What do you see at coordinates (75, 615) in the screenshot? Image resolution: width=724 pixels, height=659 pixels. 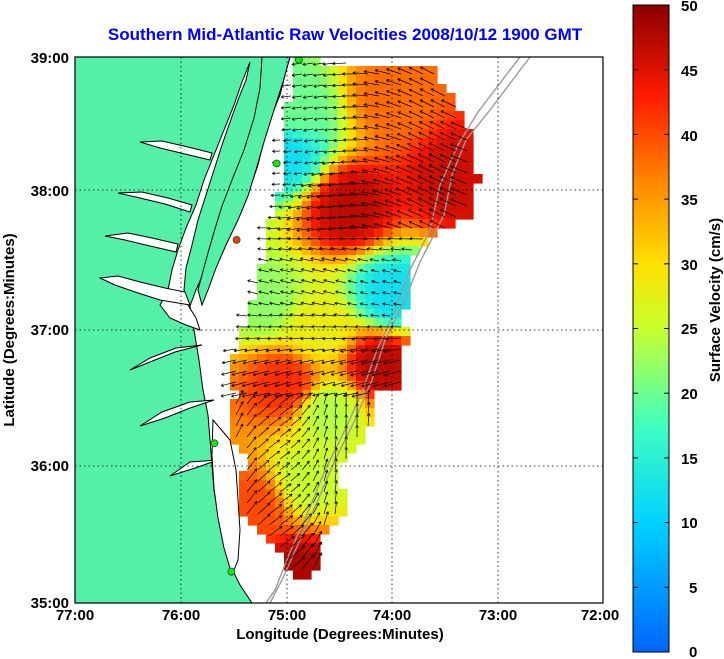 I see `x-tick-label: 77:00` at bounding box center [75, 615].